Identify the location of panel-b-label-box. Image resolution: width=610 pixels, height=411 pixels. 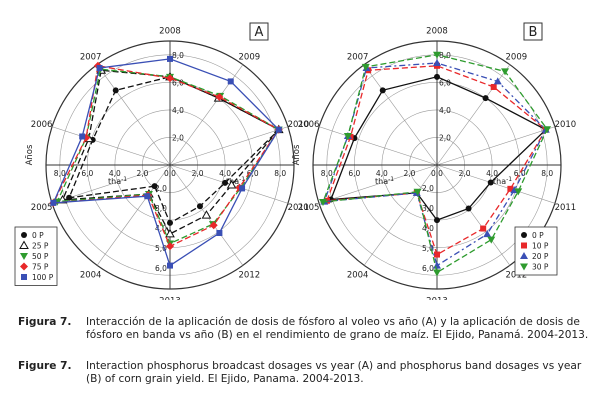
(533, 31).